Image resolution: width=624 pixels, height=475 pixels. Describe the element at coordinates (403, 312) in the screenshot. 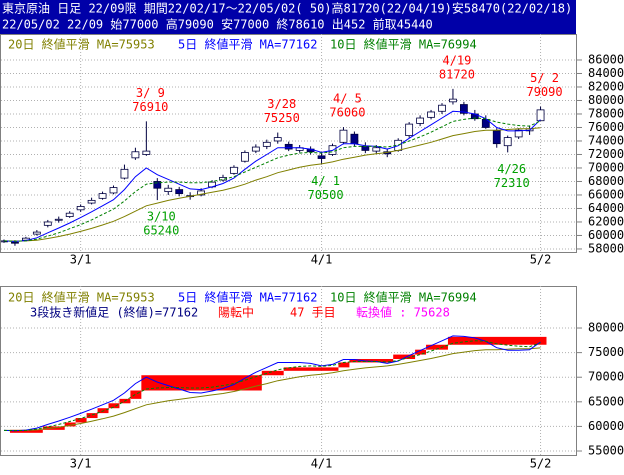

I see `info-text: 転換値 : 75628` at that location.